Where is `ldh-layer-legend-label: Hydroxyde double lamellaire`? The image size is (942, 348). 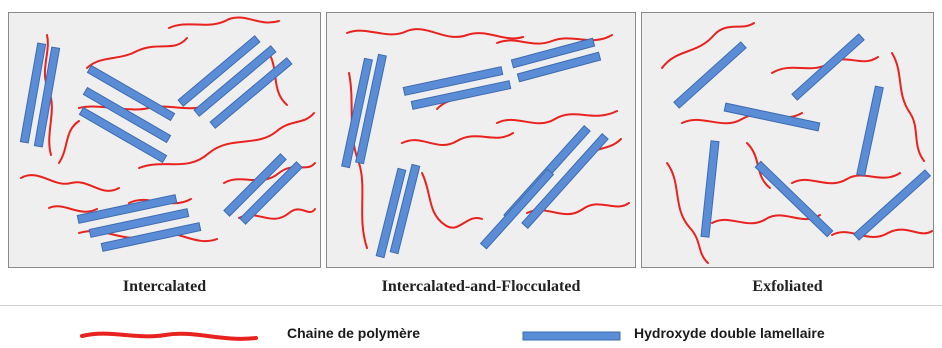 ldh-layer-legend-label: Hydroxyde double lamellaire is located at coordinates (729, 333).